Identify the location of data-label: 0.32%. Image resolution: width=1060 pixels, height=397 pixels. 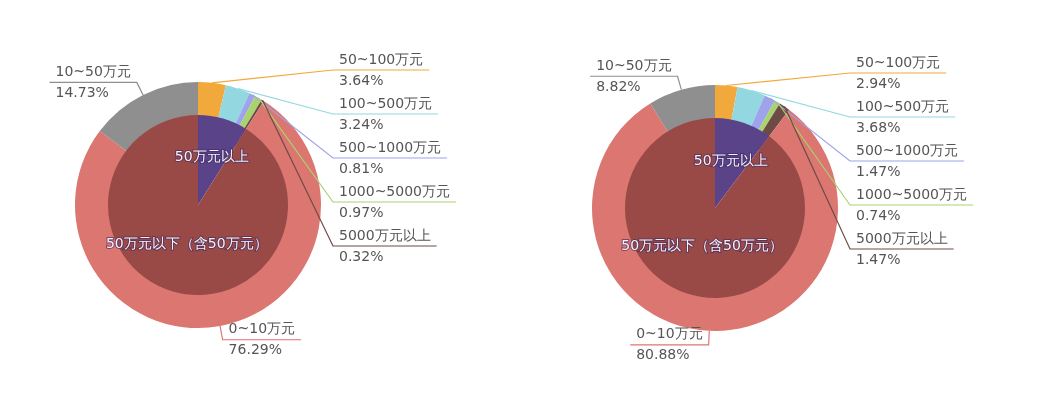
(361, 255).